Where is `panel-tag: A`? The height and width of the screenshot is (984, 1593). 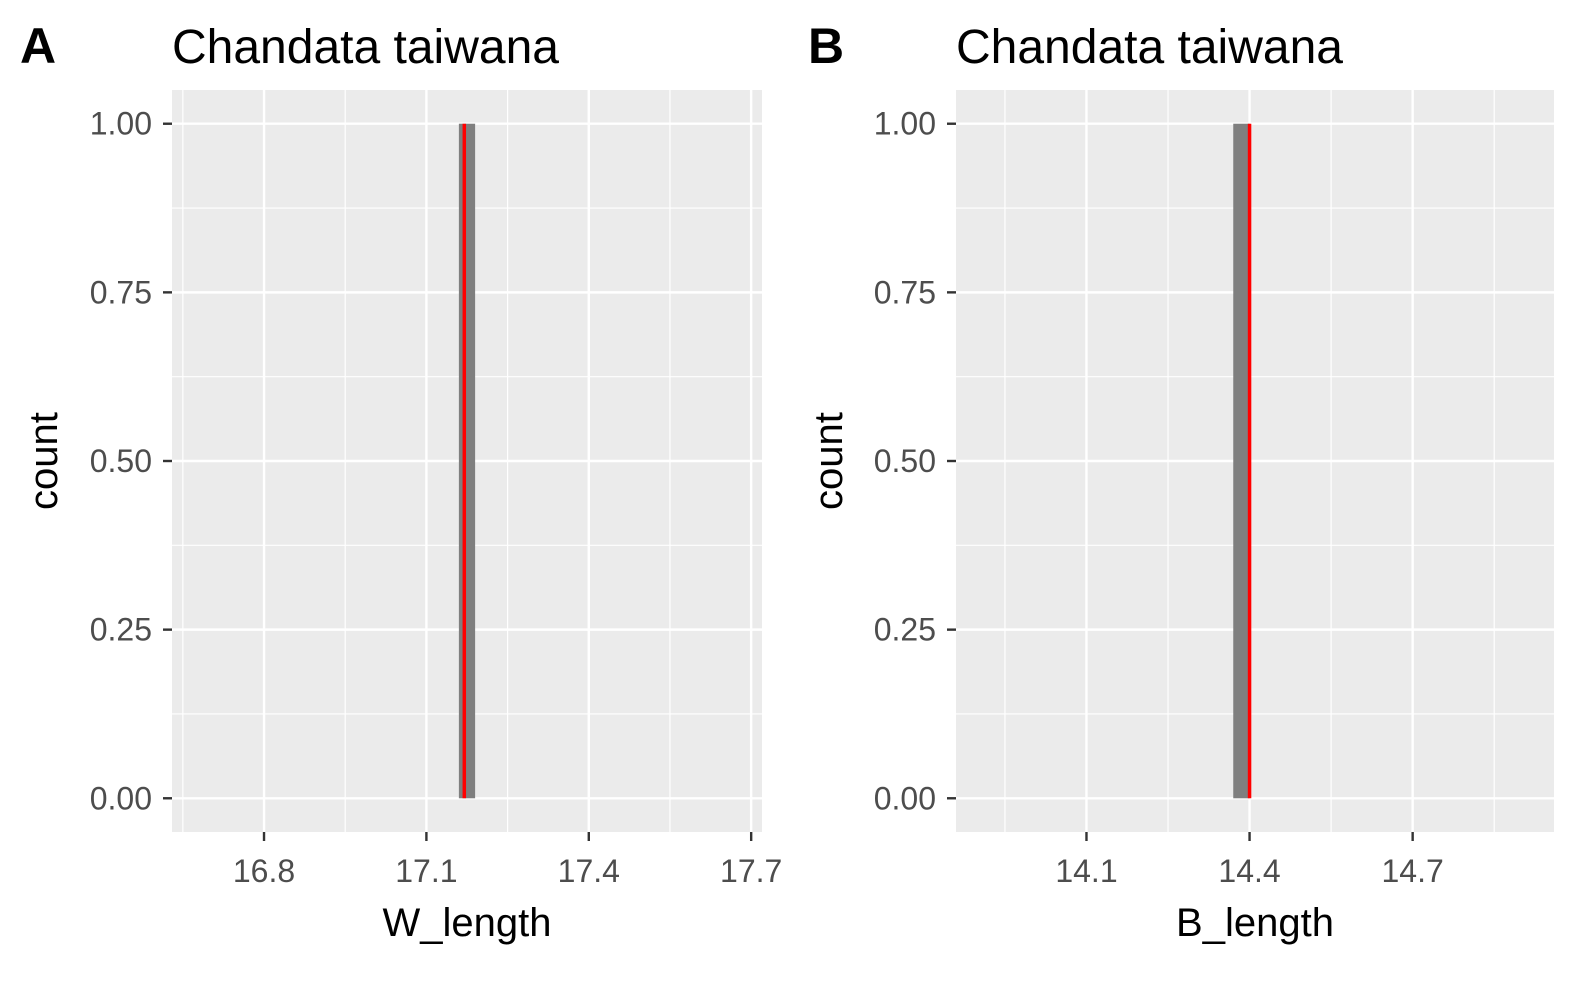 panel-tag: A is located at coordinates (38, 46).